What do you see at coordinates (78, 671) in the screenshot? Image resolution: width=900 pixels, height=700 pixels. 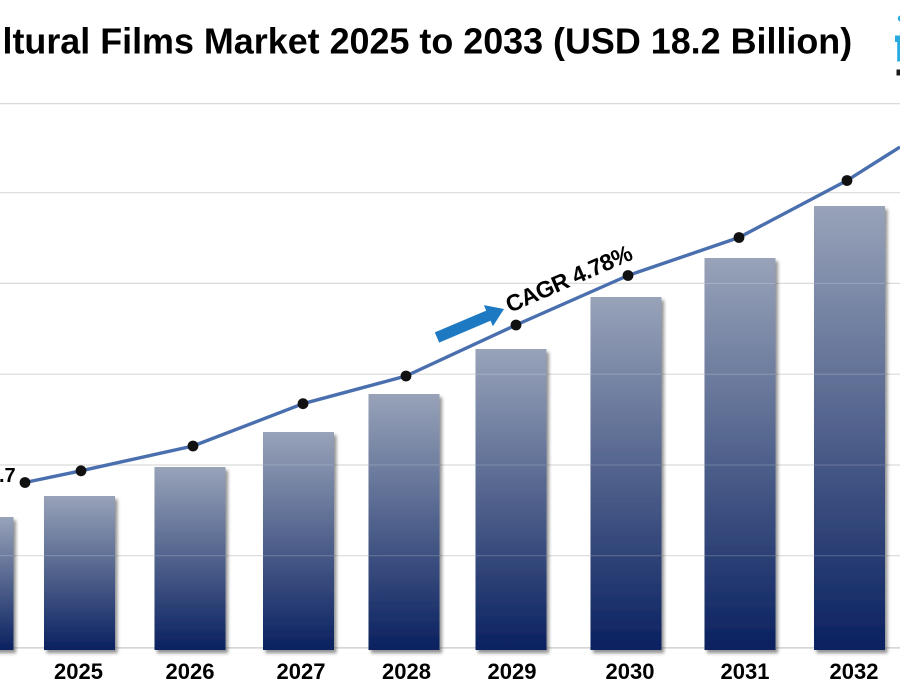 I see `svg-text: 2025` at bounding box center [78, 671].